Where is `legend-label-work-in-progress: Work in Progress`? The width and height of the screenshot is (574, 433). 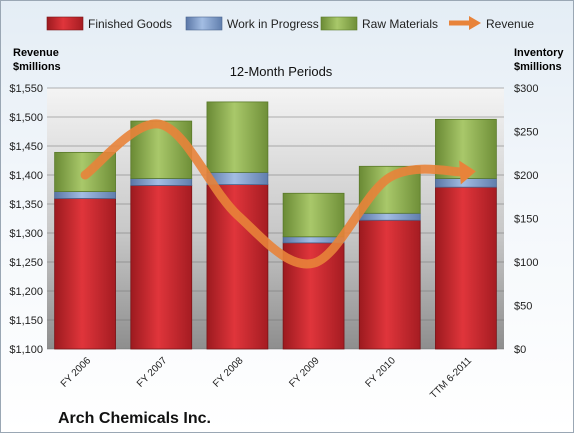
legend-label-work-in-progress: Work in Progress is located at coordinates (273, 24).